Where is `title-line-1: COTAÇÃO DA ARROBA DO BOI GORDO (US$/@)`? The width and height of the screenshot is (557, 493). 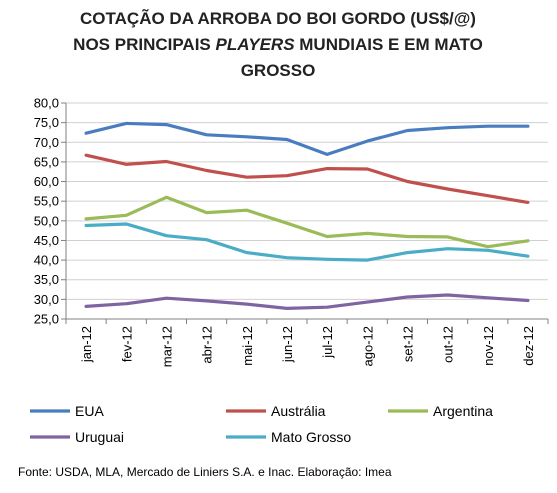 title-line-1: COTAÇÃO DA ARROBA DO BOI GORDO (US$/@) is located at coordinates (278, 18).